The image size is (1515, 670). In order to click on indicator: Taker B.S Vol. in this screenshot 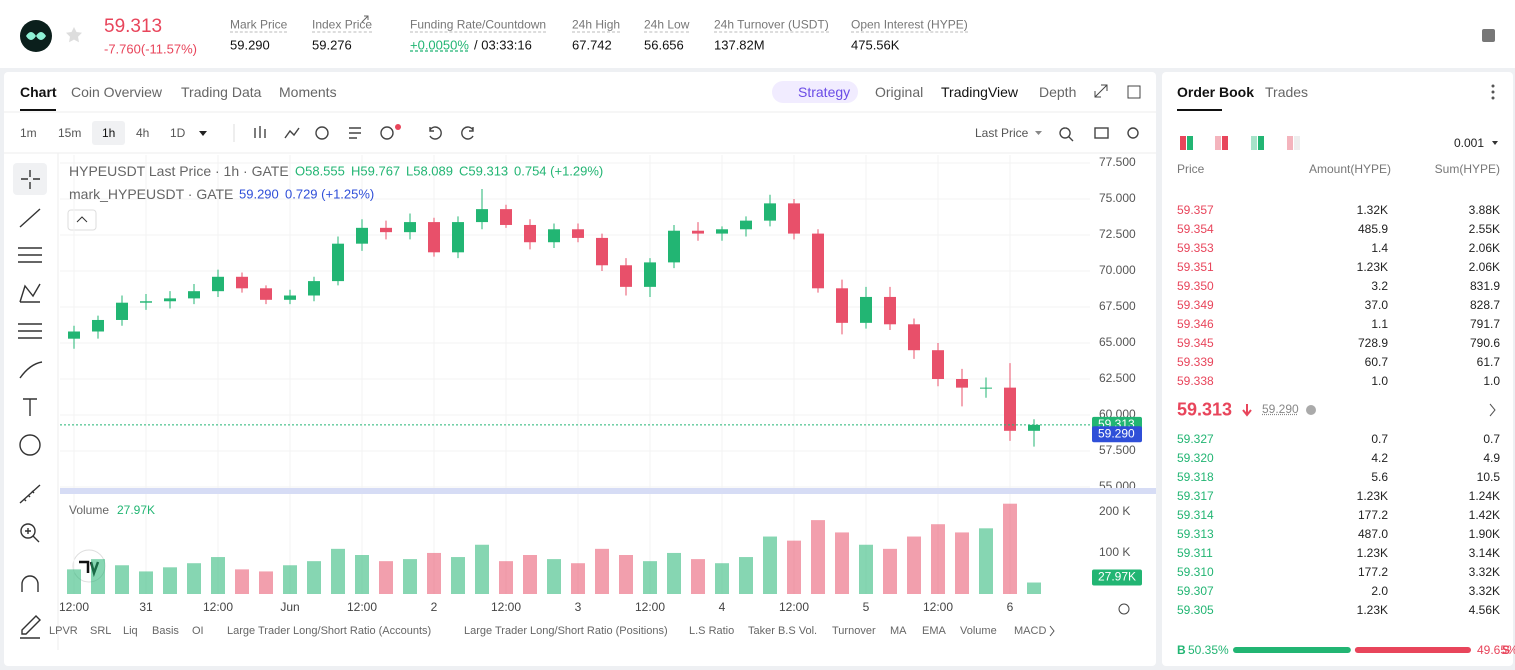, I will do `click(783, 631)`.